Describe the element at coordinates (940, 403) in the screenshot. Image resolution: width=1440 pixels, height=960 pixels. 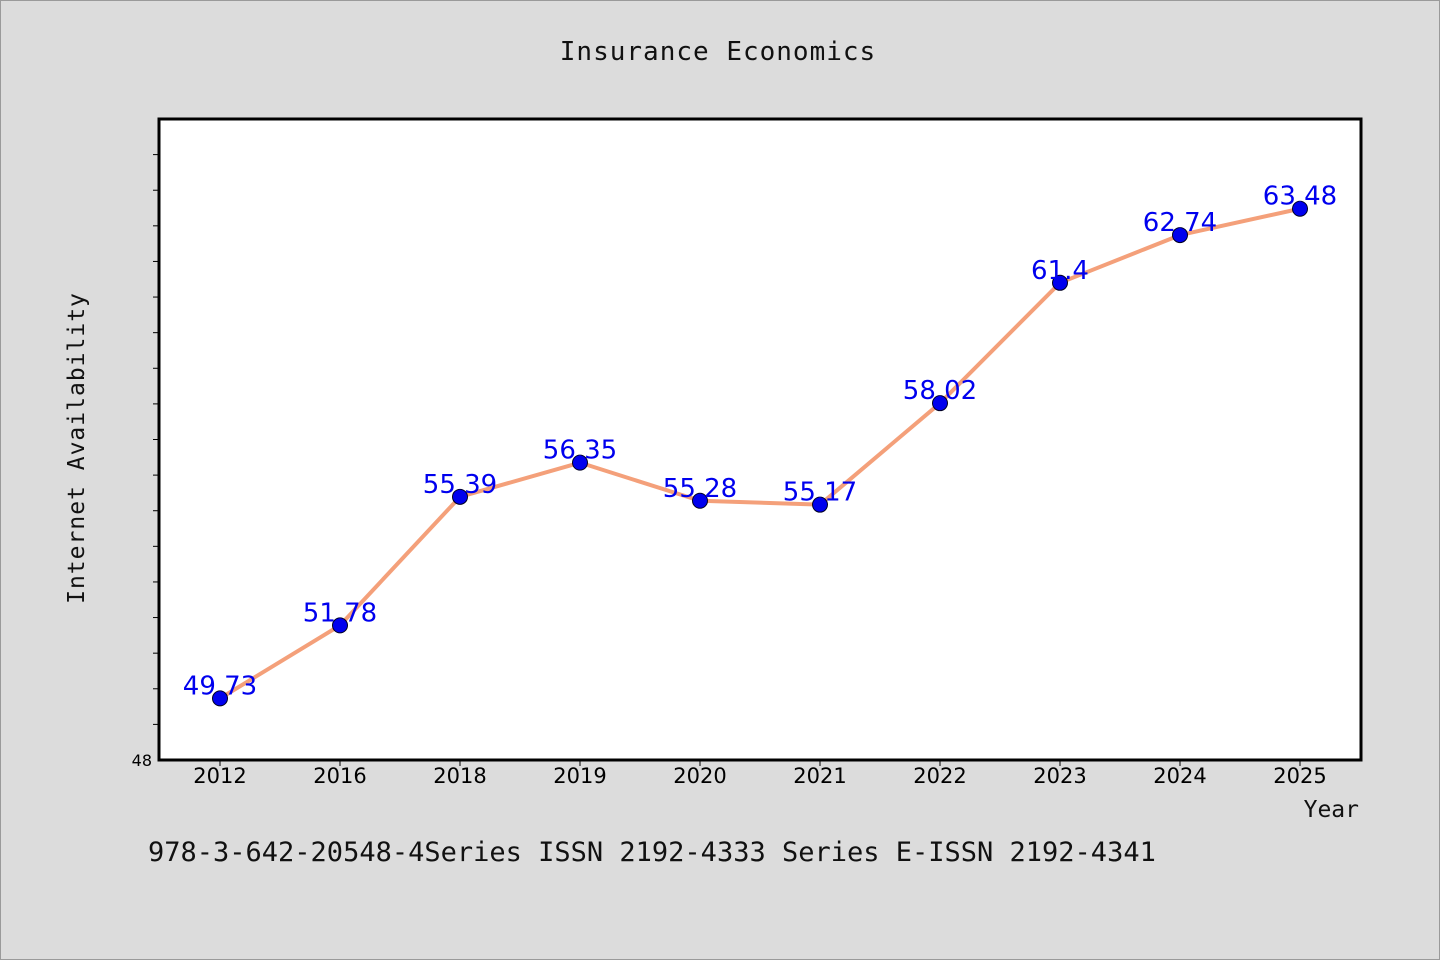
I see `data-point-2022` at that location.